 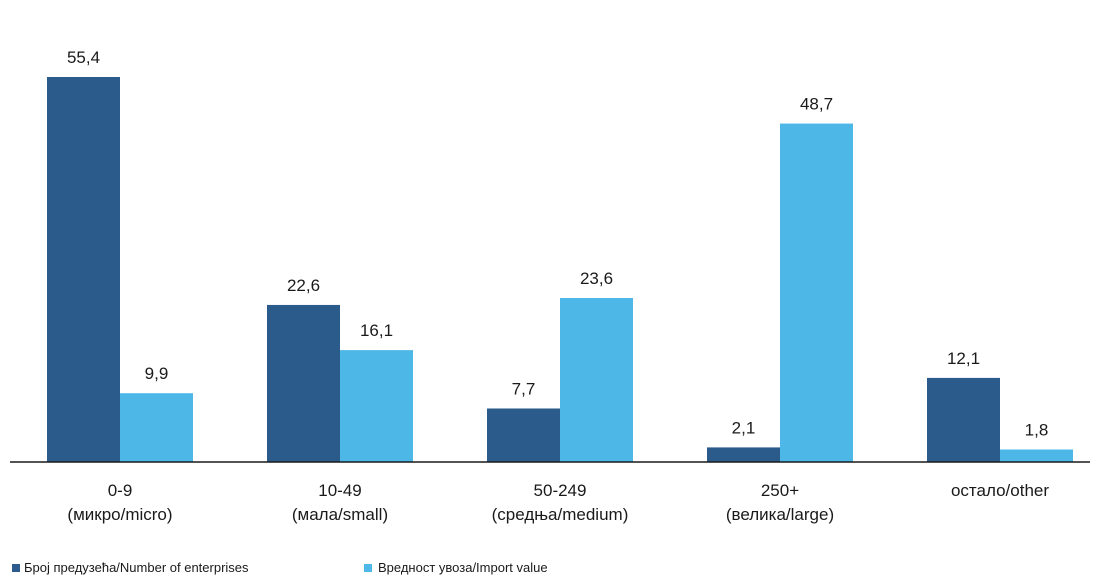 What do you see at coordinates (339, 490) in the screenshot?
I see `category-label-2-line1: 10-49` at bounding box center [339, 490].